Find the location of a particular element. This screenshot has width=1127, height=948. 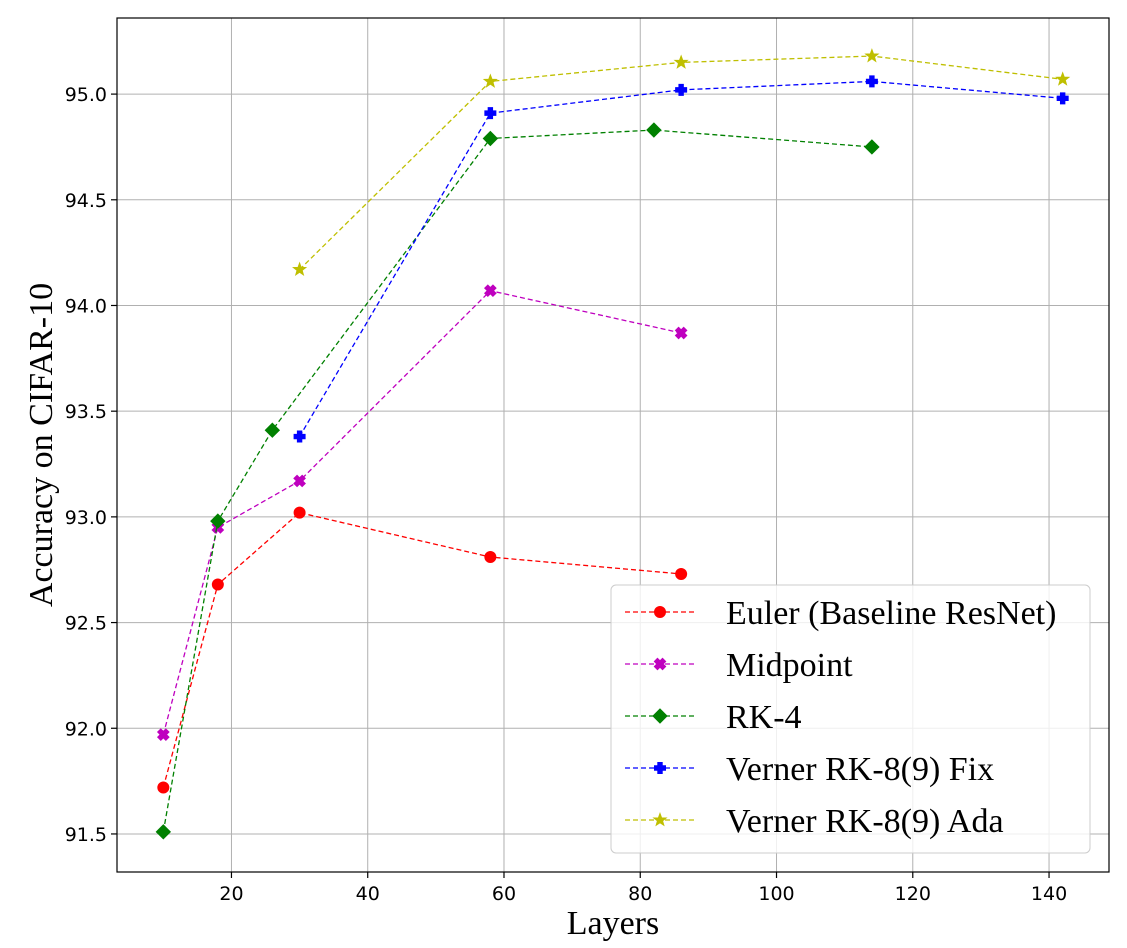

y-tick-label: 95.0 is located at coordinates (86, 95).